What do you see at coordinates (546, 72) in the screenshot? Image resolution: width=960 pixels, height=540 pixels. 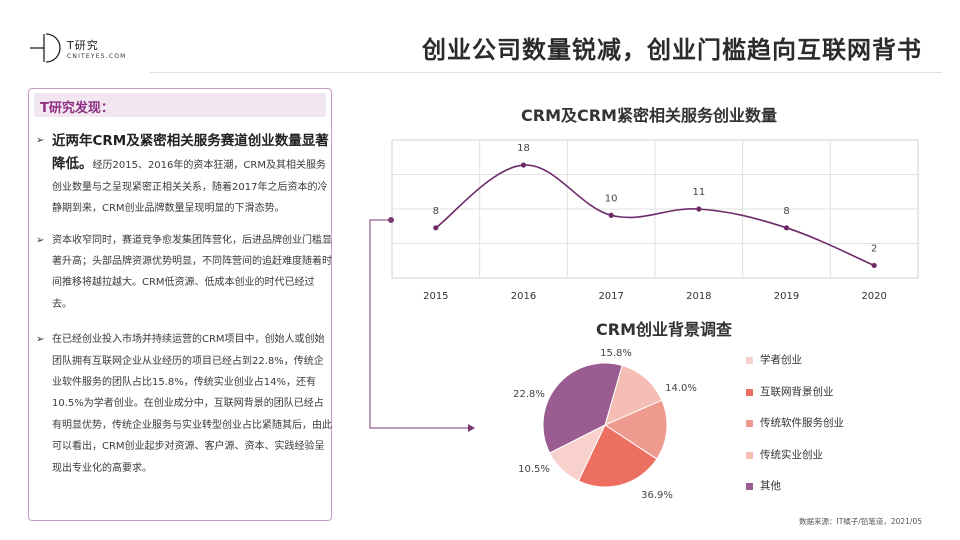 I see `title-divider` at bounding box center [546, 72].